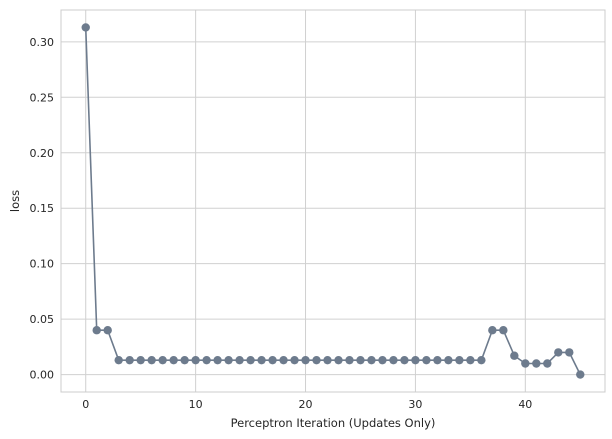  I want to click on y-axis-label: loss, so click(15, 201).